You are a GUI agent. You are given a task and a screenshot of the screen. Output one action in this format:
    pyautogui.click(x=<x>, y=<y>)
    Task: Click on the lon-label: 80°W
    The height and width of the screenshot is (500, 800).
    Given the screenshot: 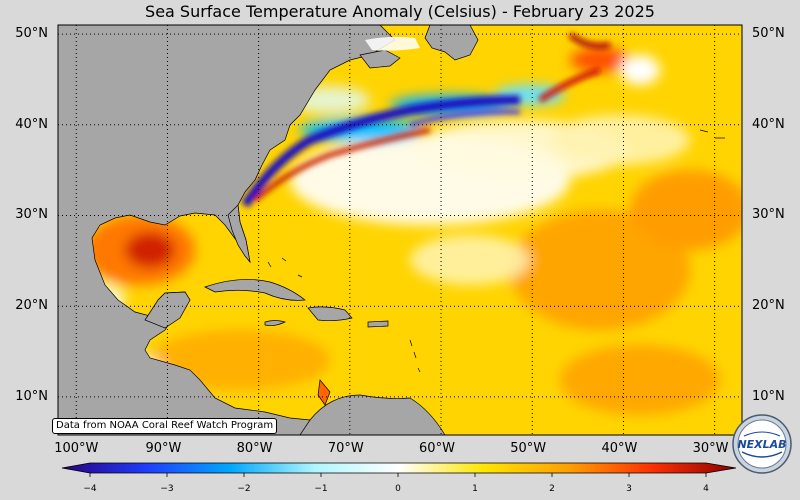 What is the action you would take?
    pyautogui.click(x=254, y=448)
    